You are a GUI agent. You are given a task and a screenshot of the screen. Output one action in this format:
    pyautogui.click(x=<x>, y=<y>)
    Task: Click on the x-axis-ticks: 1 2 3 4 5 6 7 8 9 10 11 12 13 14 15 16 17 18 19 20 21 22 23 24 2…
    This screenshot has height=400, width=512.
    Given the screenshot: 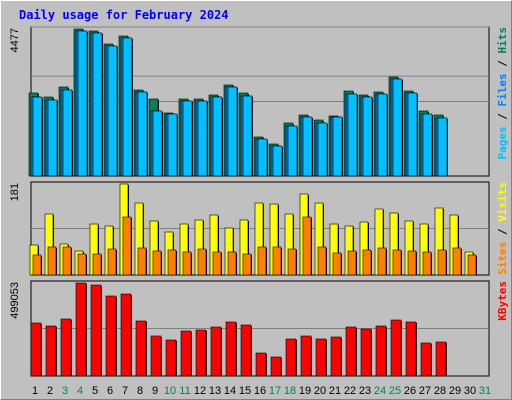 What is the action you would take?
    pyautogui.click(x=261, y=391)
    